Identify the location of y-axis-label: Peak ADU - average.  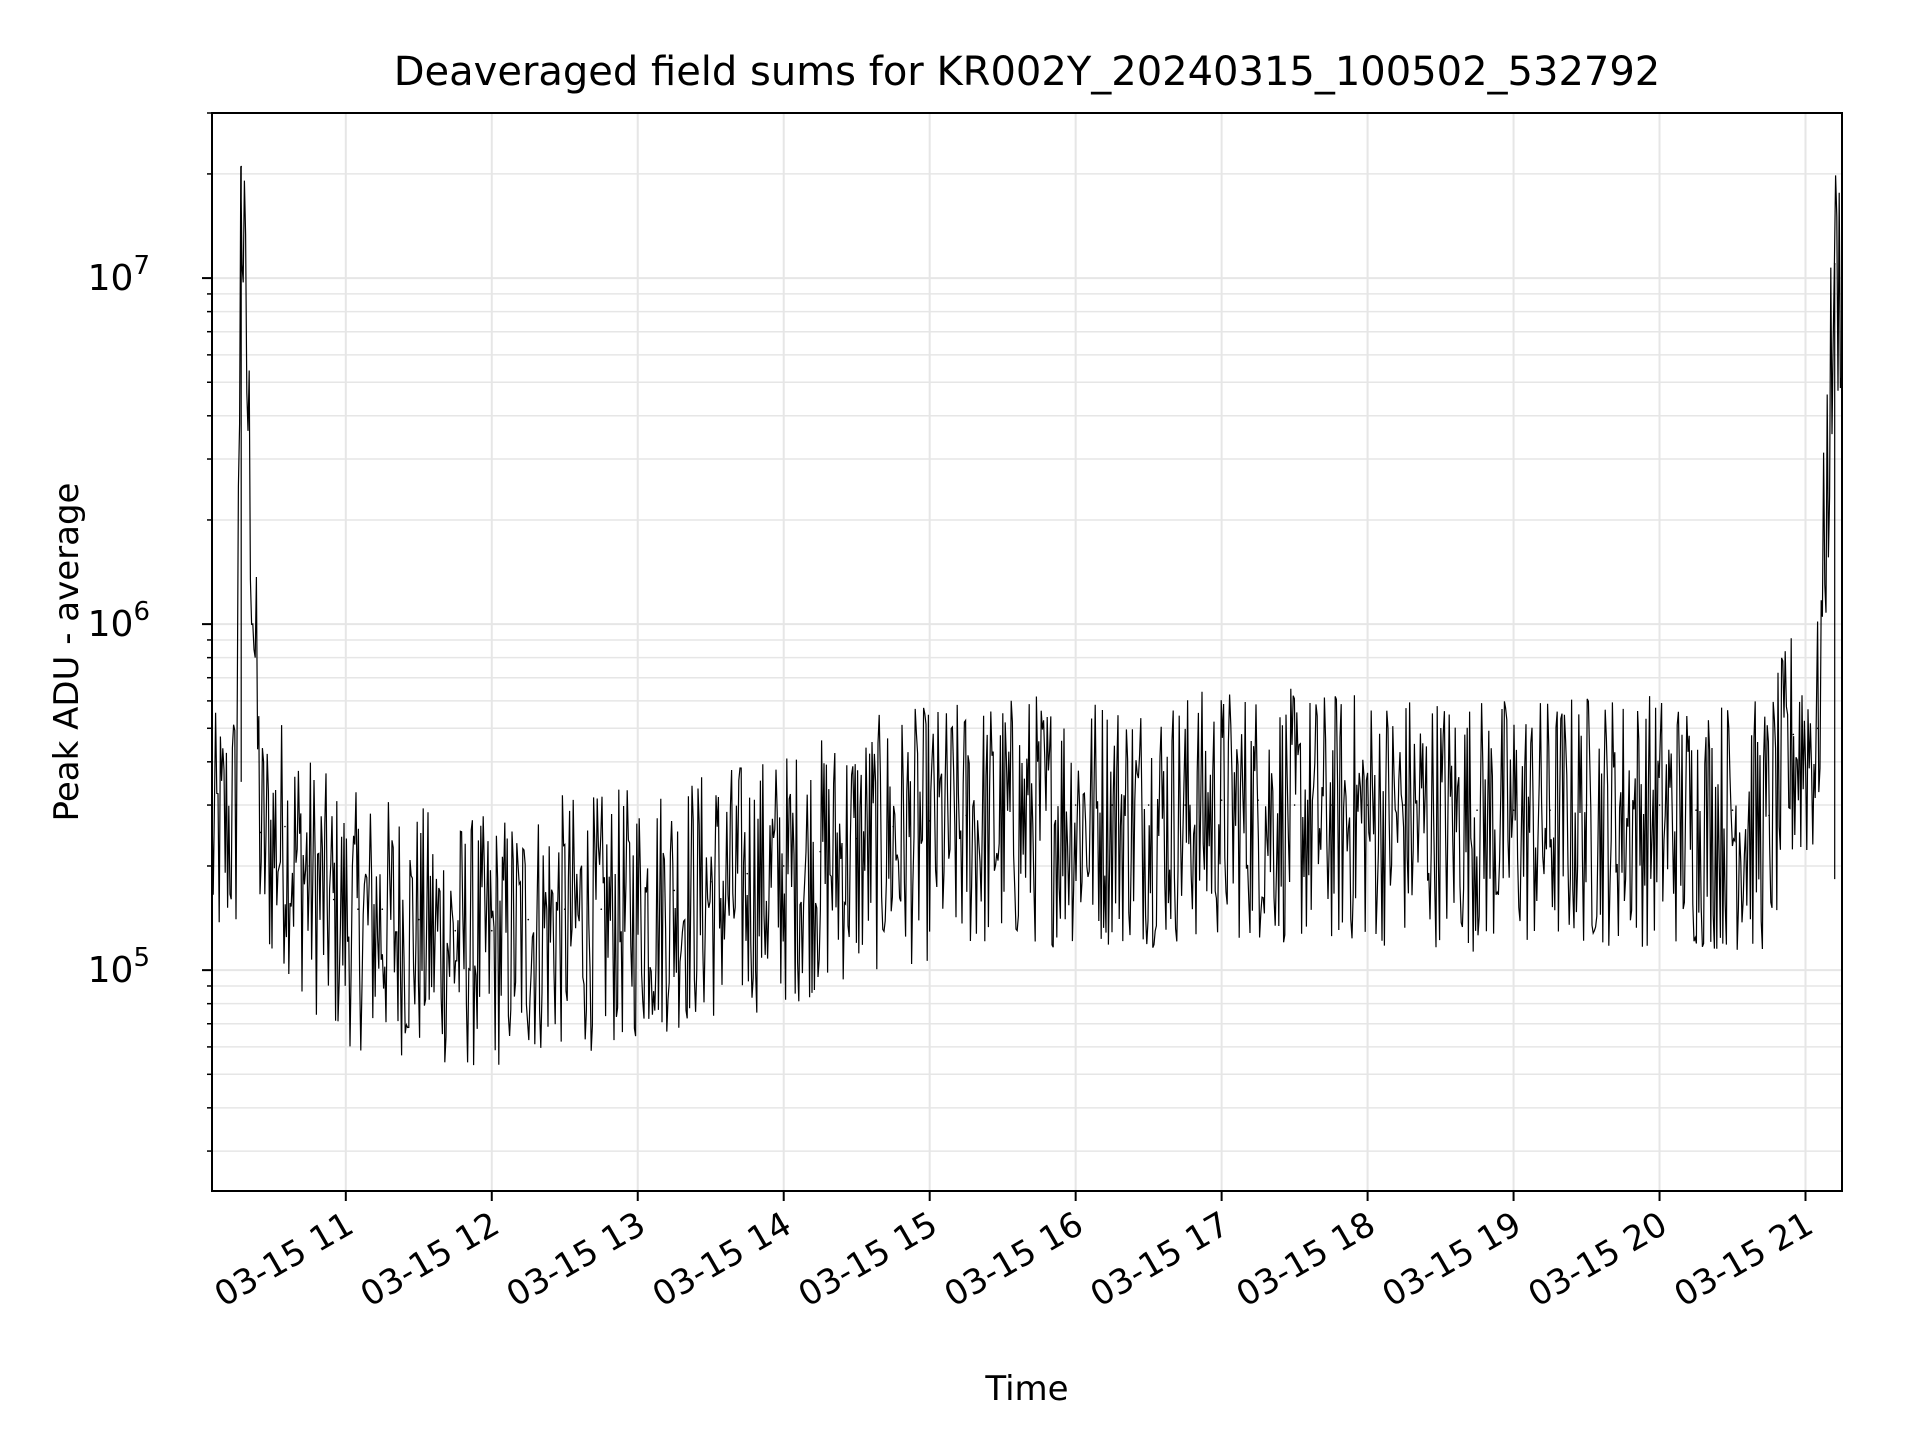
(67, 652).